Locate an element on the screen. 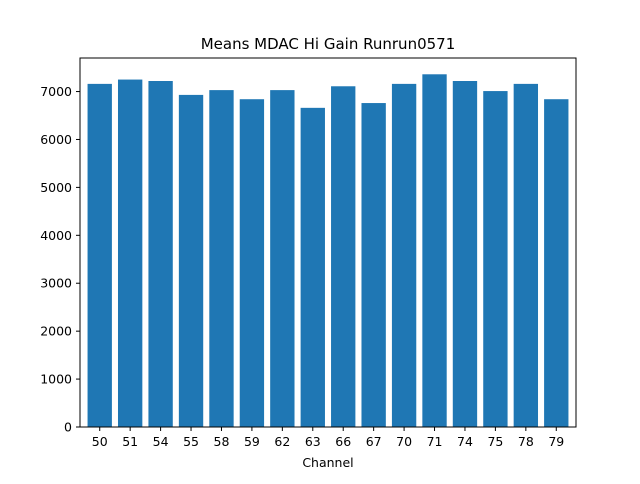 The height and width of the screenshot is (484, 640). y-tick-label: 5000 is located at coordinates (56, 187).